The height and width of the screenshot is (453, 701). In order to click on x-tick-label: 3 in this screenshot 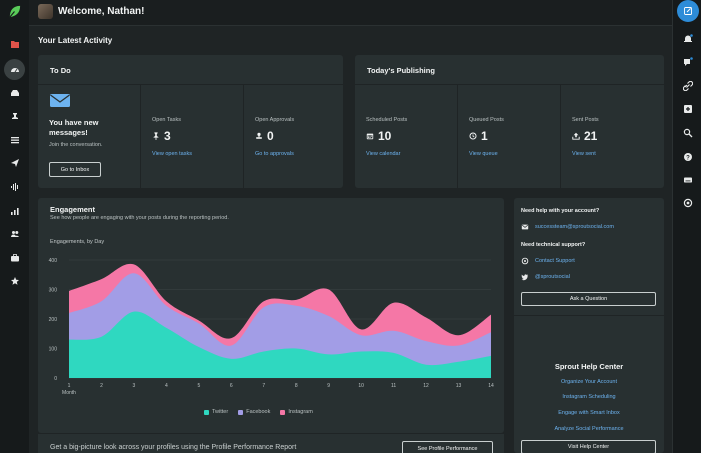, I will do `click(134, 386)`.